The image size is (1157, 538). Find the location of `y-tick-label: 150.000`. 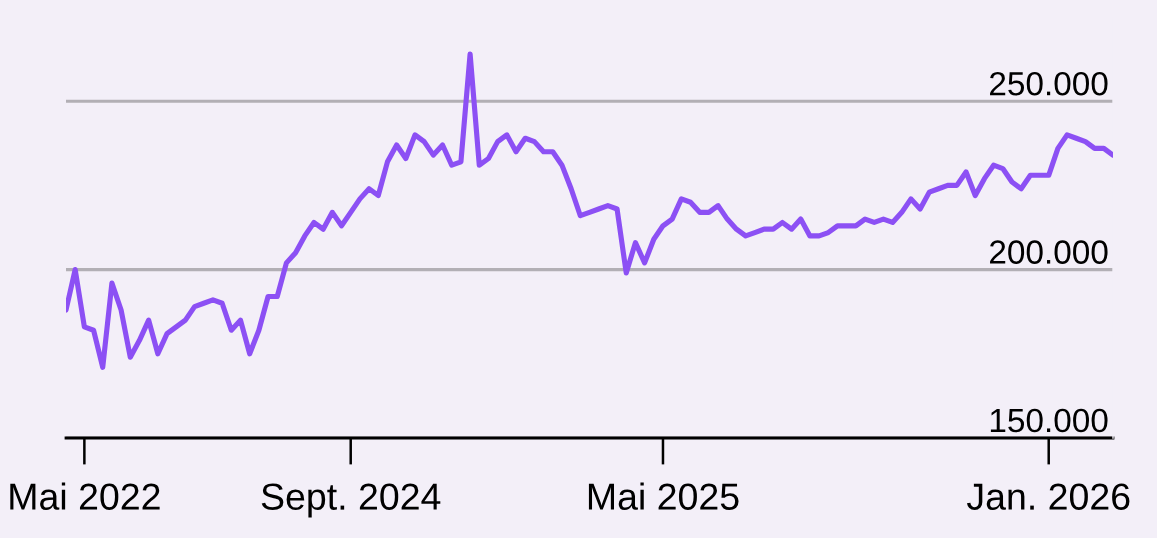

y-tick-label: 150.000 is located at coordinates (1049, 420).